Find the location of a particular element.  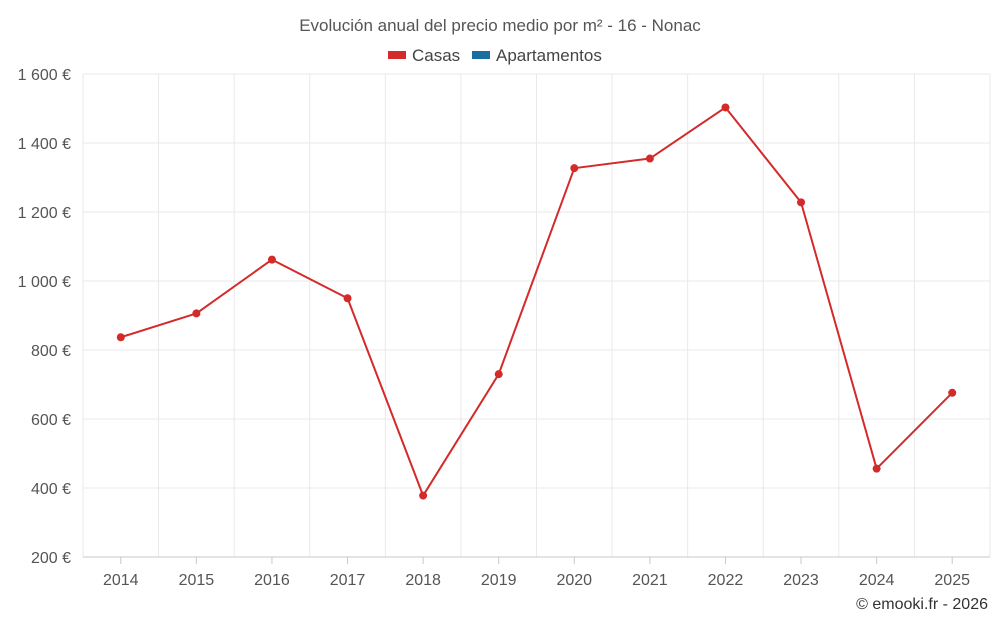

y-tick-label: 1 600 € is located at coordinates (44, 75).